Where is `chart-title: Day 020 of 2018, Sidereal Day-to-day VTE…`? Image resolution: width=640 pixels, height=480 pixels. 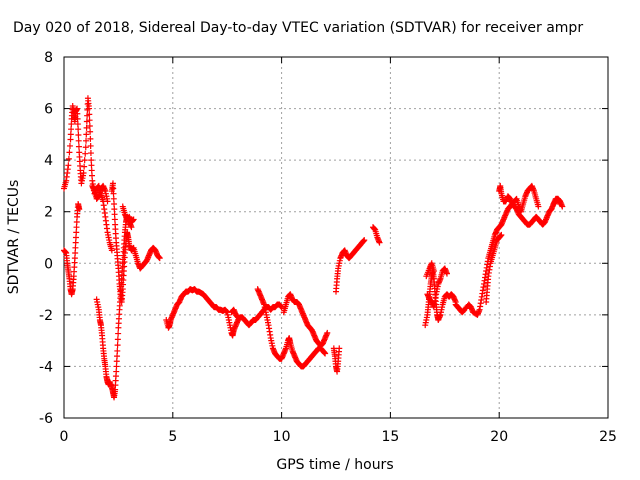
chart-title: Day 020 of 2018, Sidereal Day-to-day VTE… is located at coordinates (298, 28).